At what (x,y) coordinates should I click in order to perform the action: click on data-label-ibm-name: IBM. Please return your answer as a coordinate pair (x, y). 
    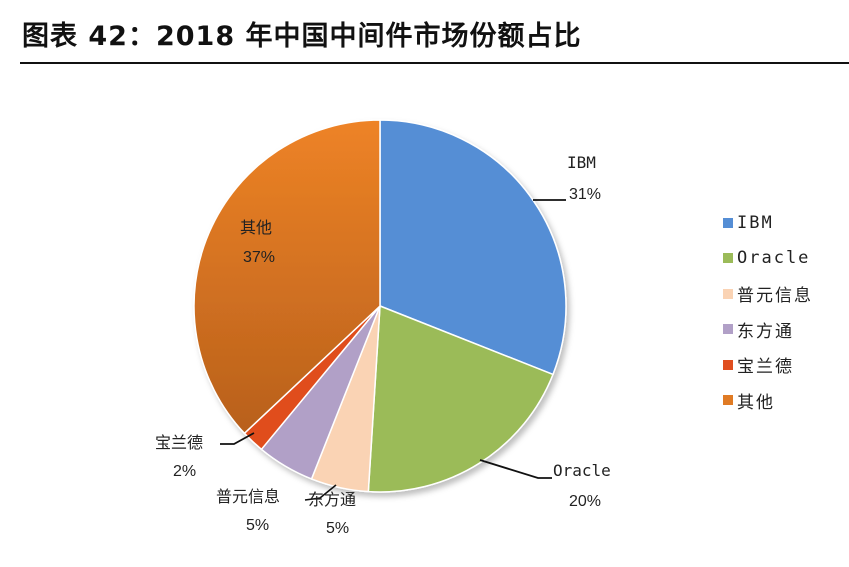
    Looking at the image, I should click on (581, 162).